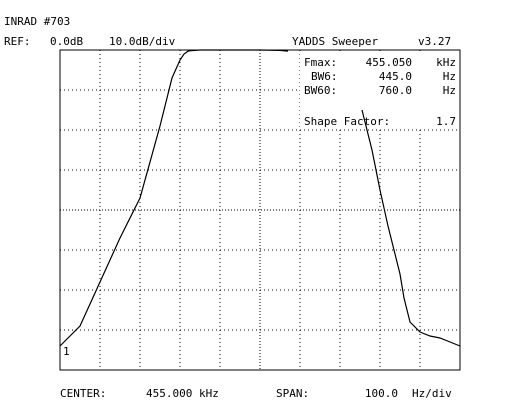 The image size is (510, 420). Describe the element at coordinates (389, 62) in the screenshot. I see `fmax-value: 455.050` at that location.